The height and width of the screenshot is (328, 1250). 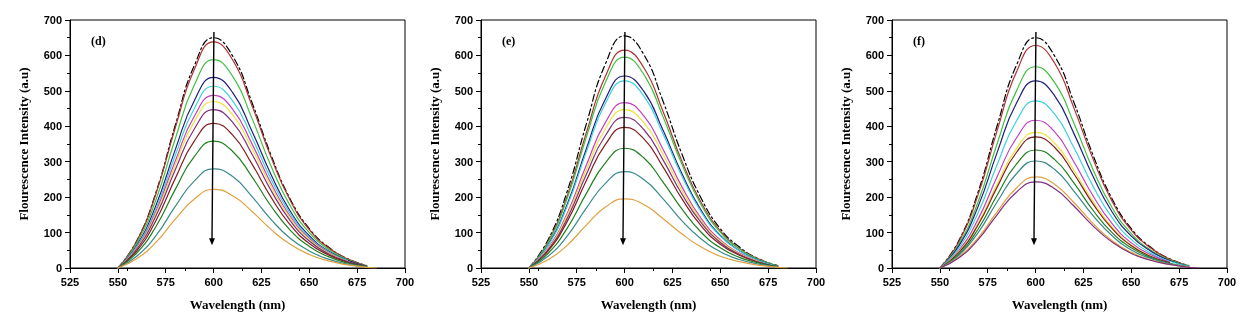 I want to click on text: (f), so click(x=919, y=41).